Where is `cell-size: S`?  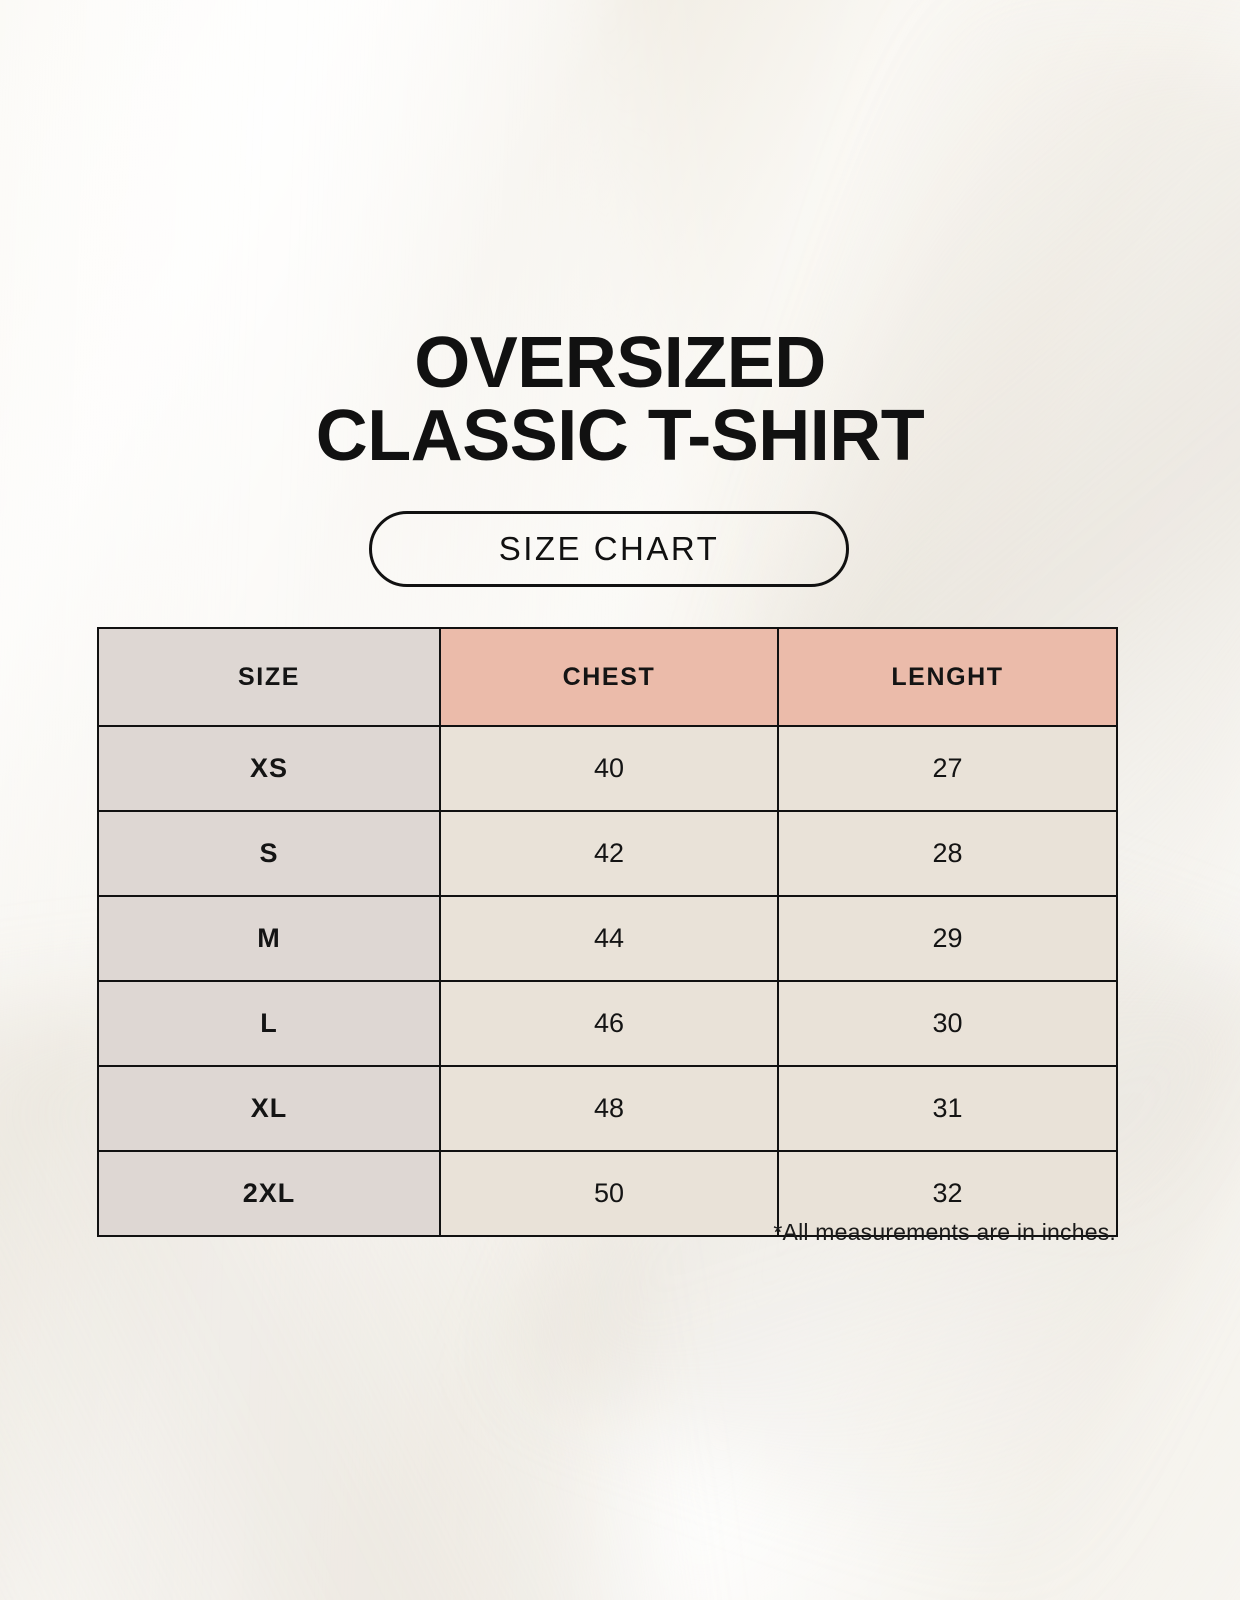 cell-size: S is located at coordinates (269, 853).